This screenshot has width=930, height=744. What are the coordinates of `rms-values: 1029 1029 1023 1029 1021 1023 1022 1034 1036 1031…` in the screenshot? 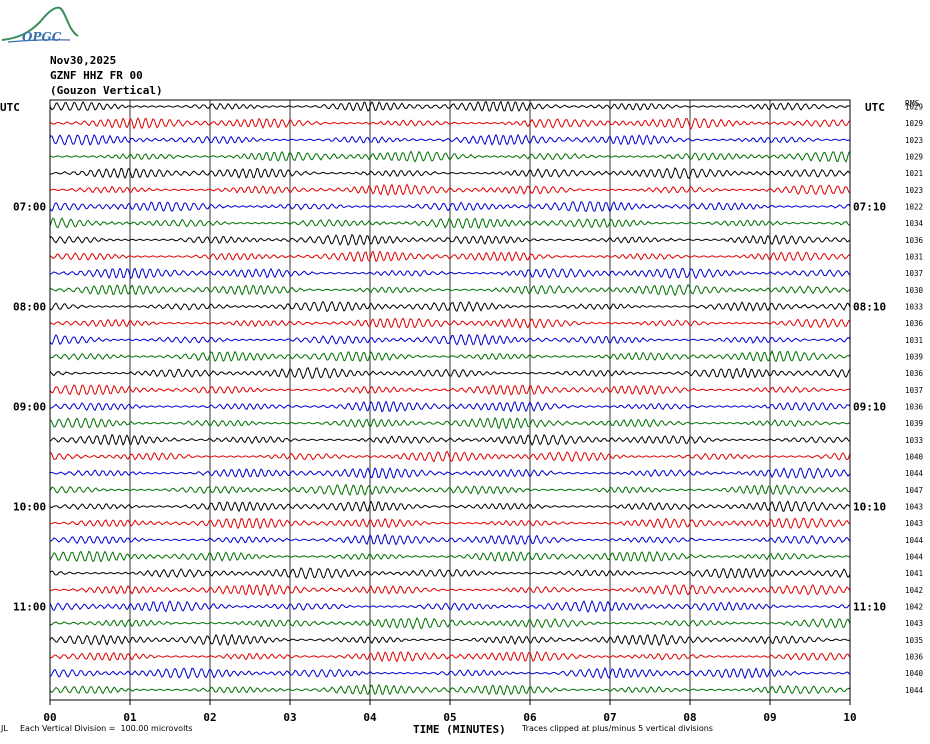 It's located at (914, 399).